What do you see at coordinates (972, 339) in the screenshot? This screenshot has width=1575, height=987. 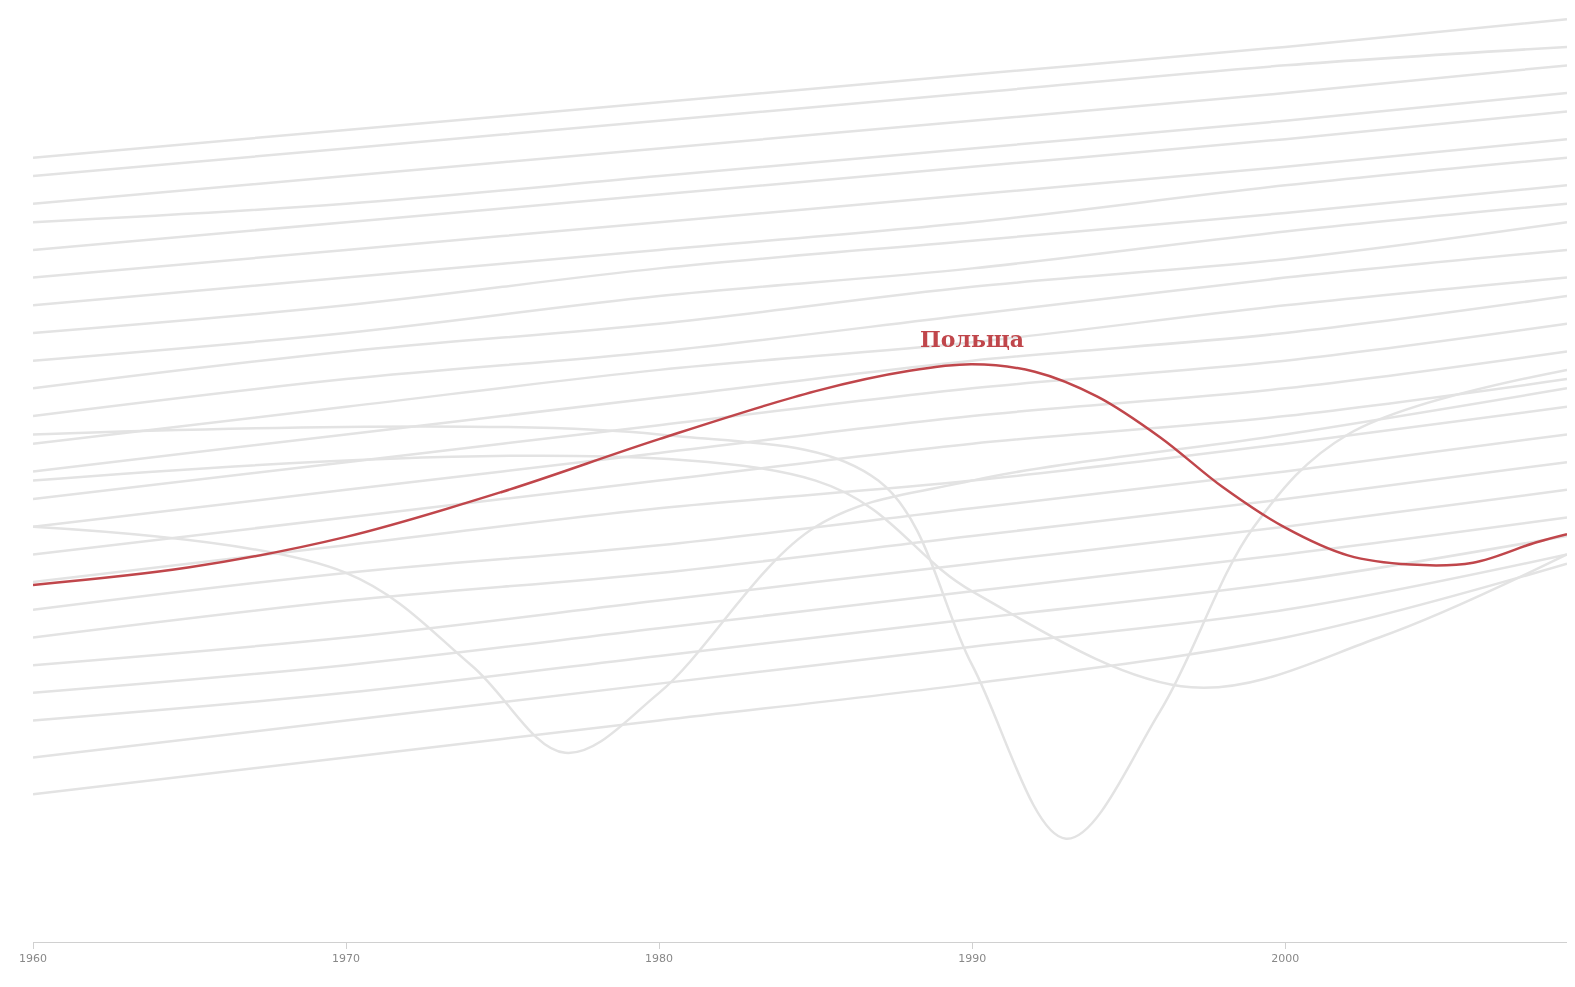 I see `annotation: Польща` at bounding box center [972, 339].